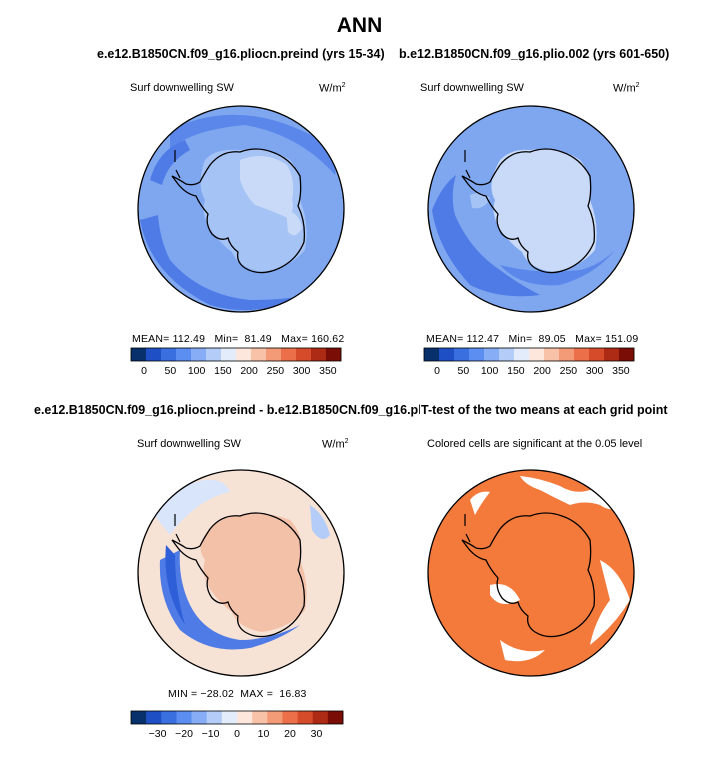 This screenshot has width=719, height=768. Describe the element at coordinates (267, 187) in the screenshot. I see `panel-1-plateau` at that location.